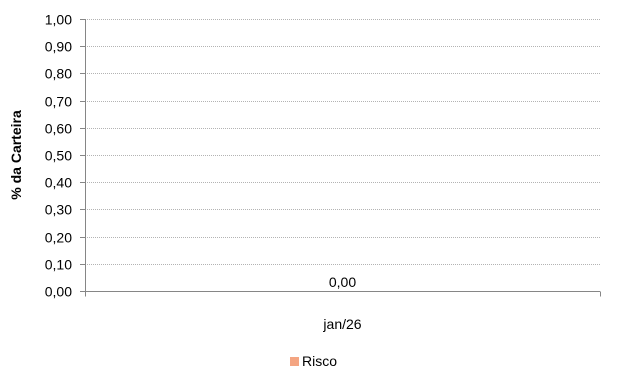 The height and width of the screenshot is (372, 625). What do you see at coordinates (16, 155) in the screenshot?
I see `y-axis-label: % da Carteira` at bounding box center [16, 155].